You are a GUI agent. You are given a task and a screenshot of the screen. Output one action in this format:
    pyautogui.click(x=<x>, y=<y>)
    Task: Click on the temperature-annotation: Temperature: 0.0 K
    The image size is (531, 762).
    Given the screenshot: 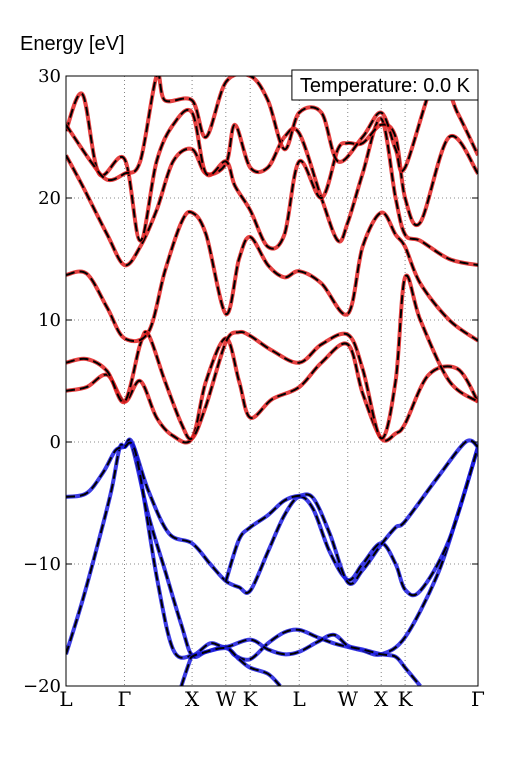 What is the action you would take?
    pyautogui.click(x=385, y=85)
    